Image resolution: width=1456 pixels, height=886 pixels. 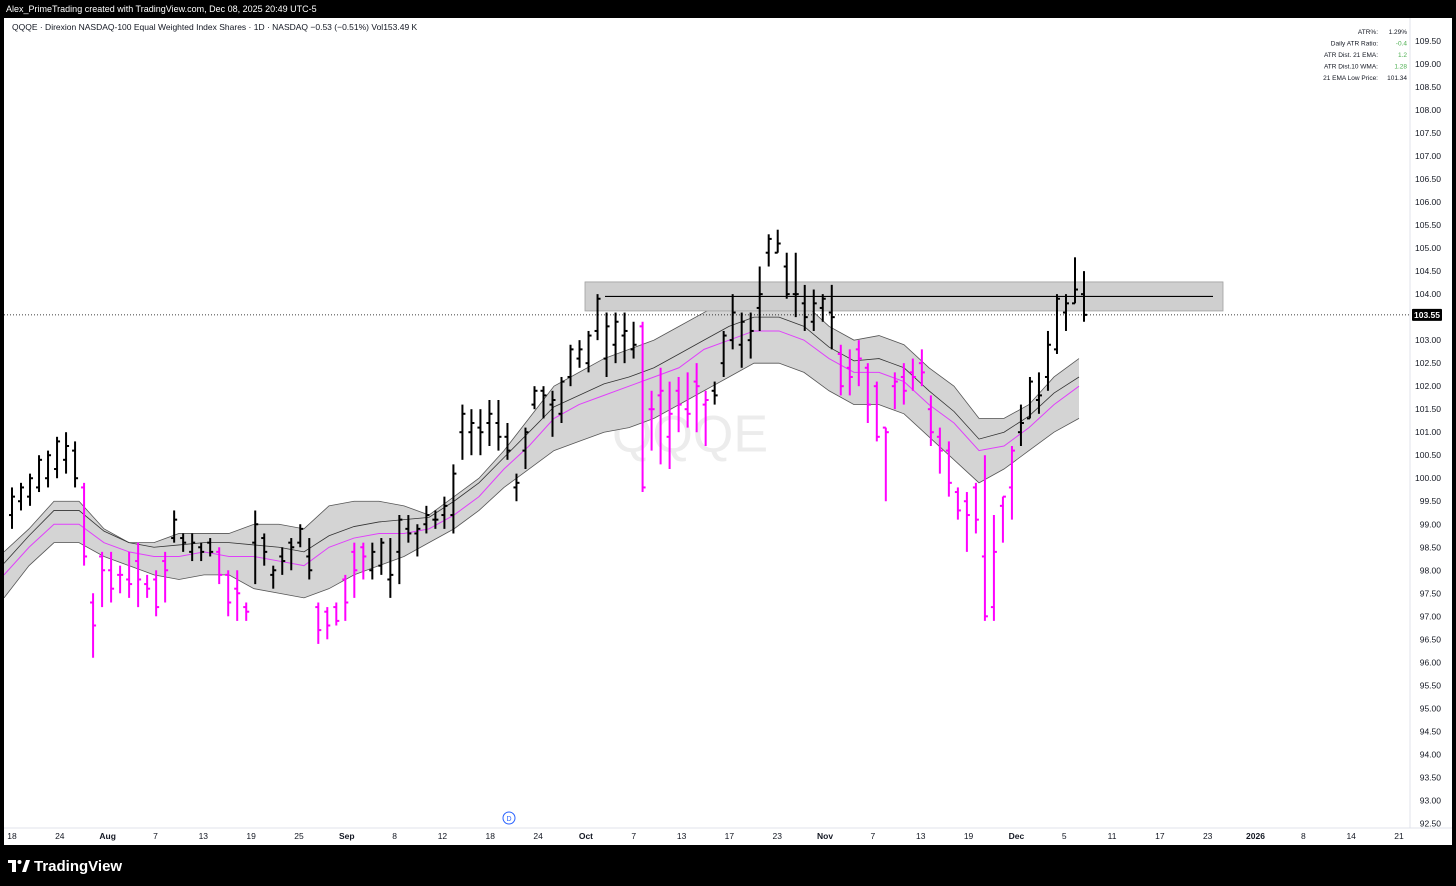 I want to click on tradingview-brand-text: TradingView, so click(x=78, y=866).